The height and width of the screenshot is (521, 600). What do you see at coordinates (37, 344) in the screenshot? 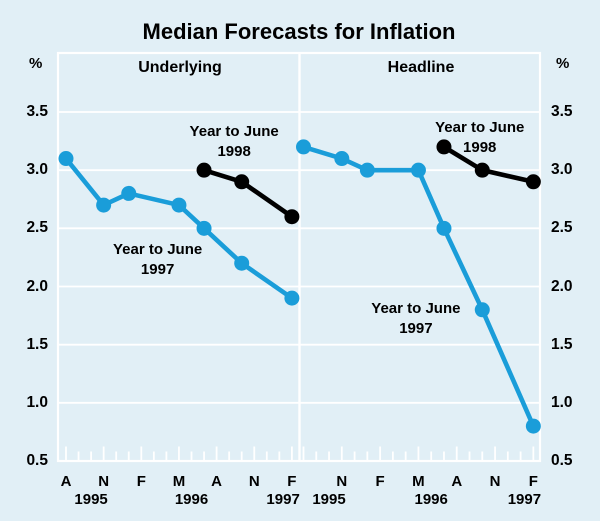
I see `y-tick-label-left: 1.5` at bounding box center [37, 344].